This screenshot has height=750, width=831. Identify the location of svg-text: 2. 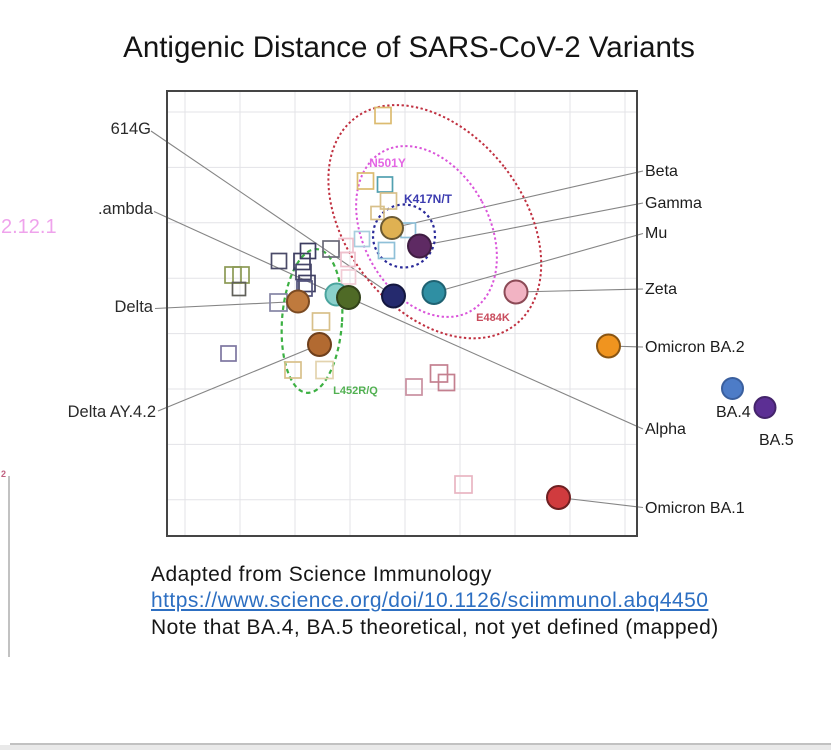
(3, 474).